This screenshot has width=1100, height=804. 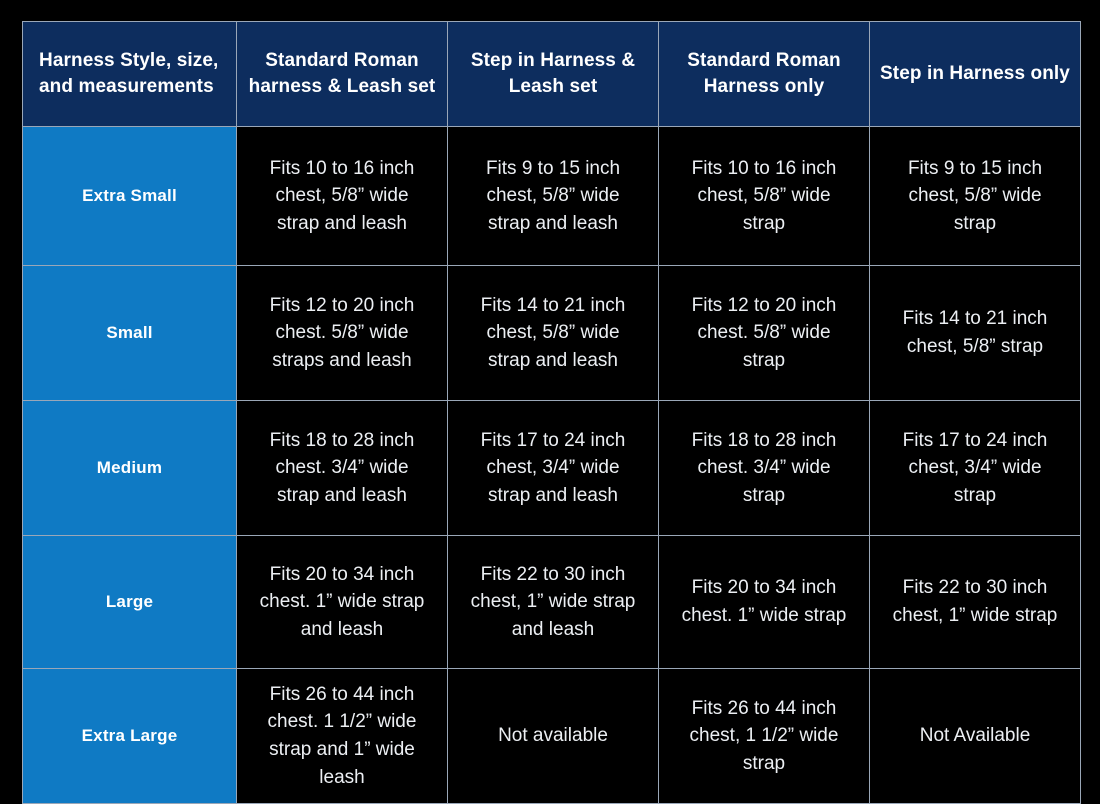 What do you see at coordinates (975, 736) in the screenshot?
I see `cell-extra-large-step-in-only: Not Available` at bounding box center [975, 736].